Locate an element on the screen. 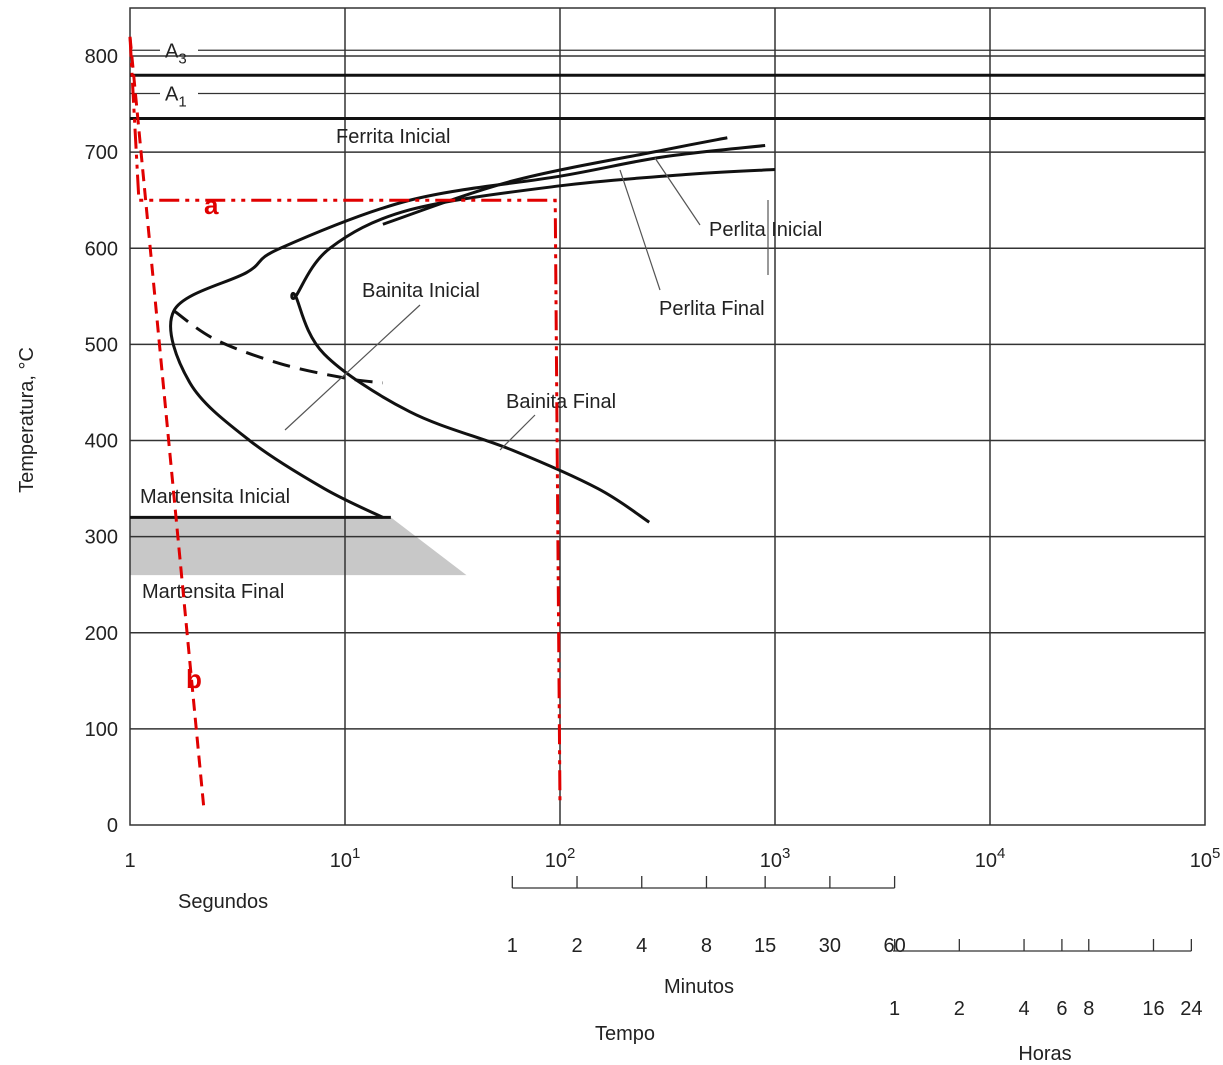 The width and height of the screenshot is (1223, 1065). scale-tick-label: 30 is located at coordinates (830, 946).